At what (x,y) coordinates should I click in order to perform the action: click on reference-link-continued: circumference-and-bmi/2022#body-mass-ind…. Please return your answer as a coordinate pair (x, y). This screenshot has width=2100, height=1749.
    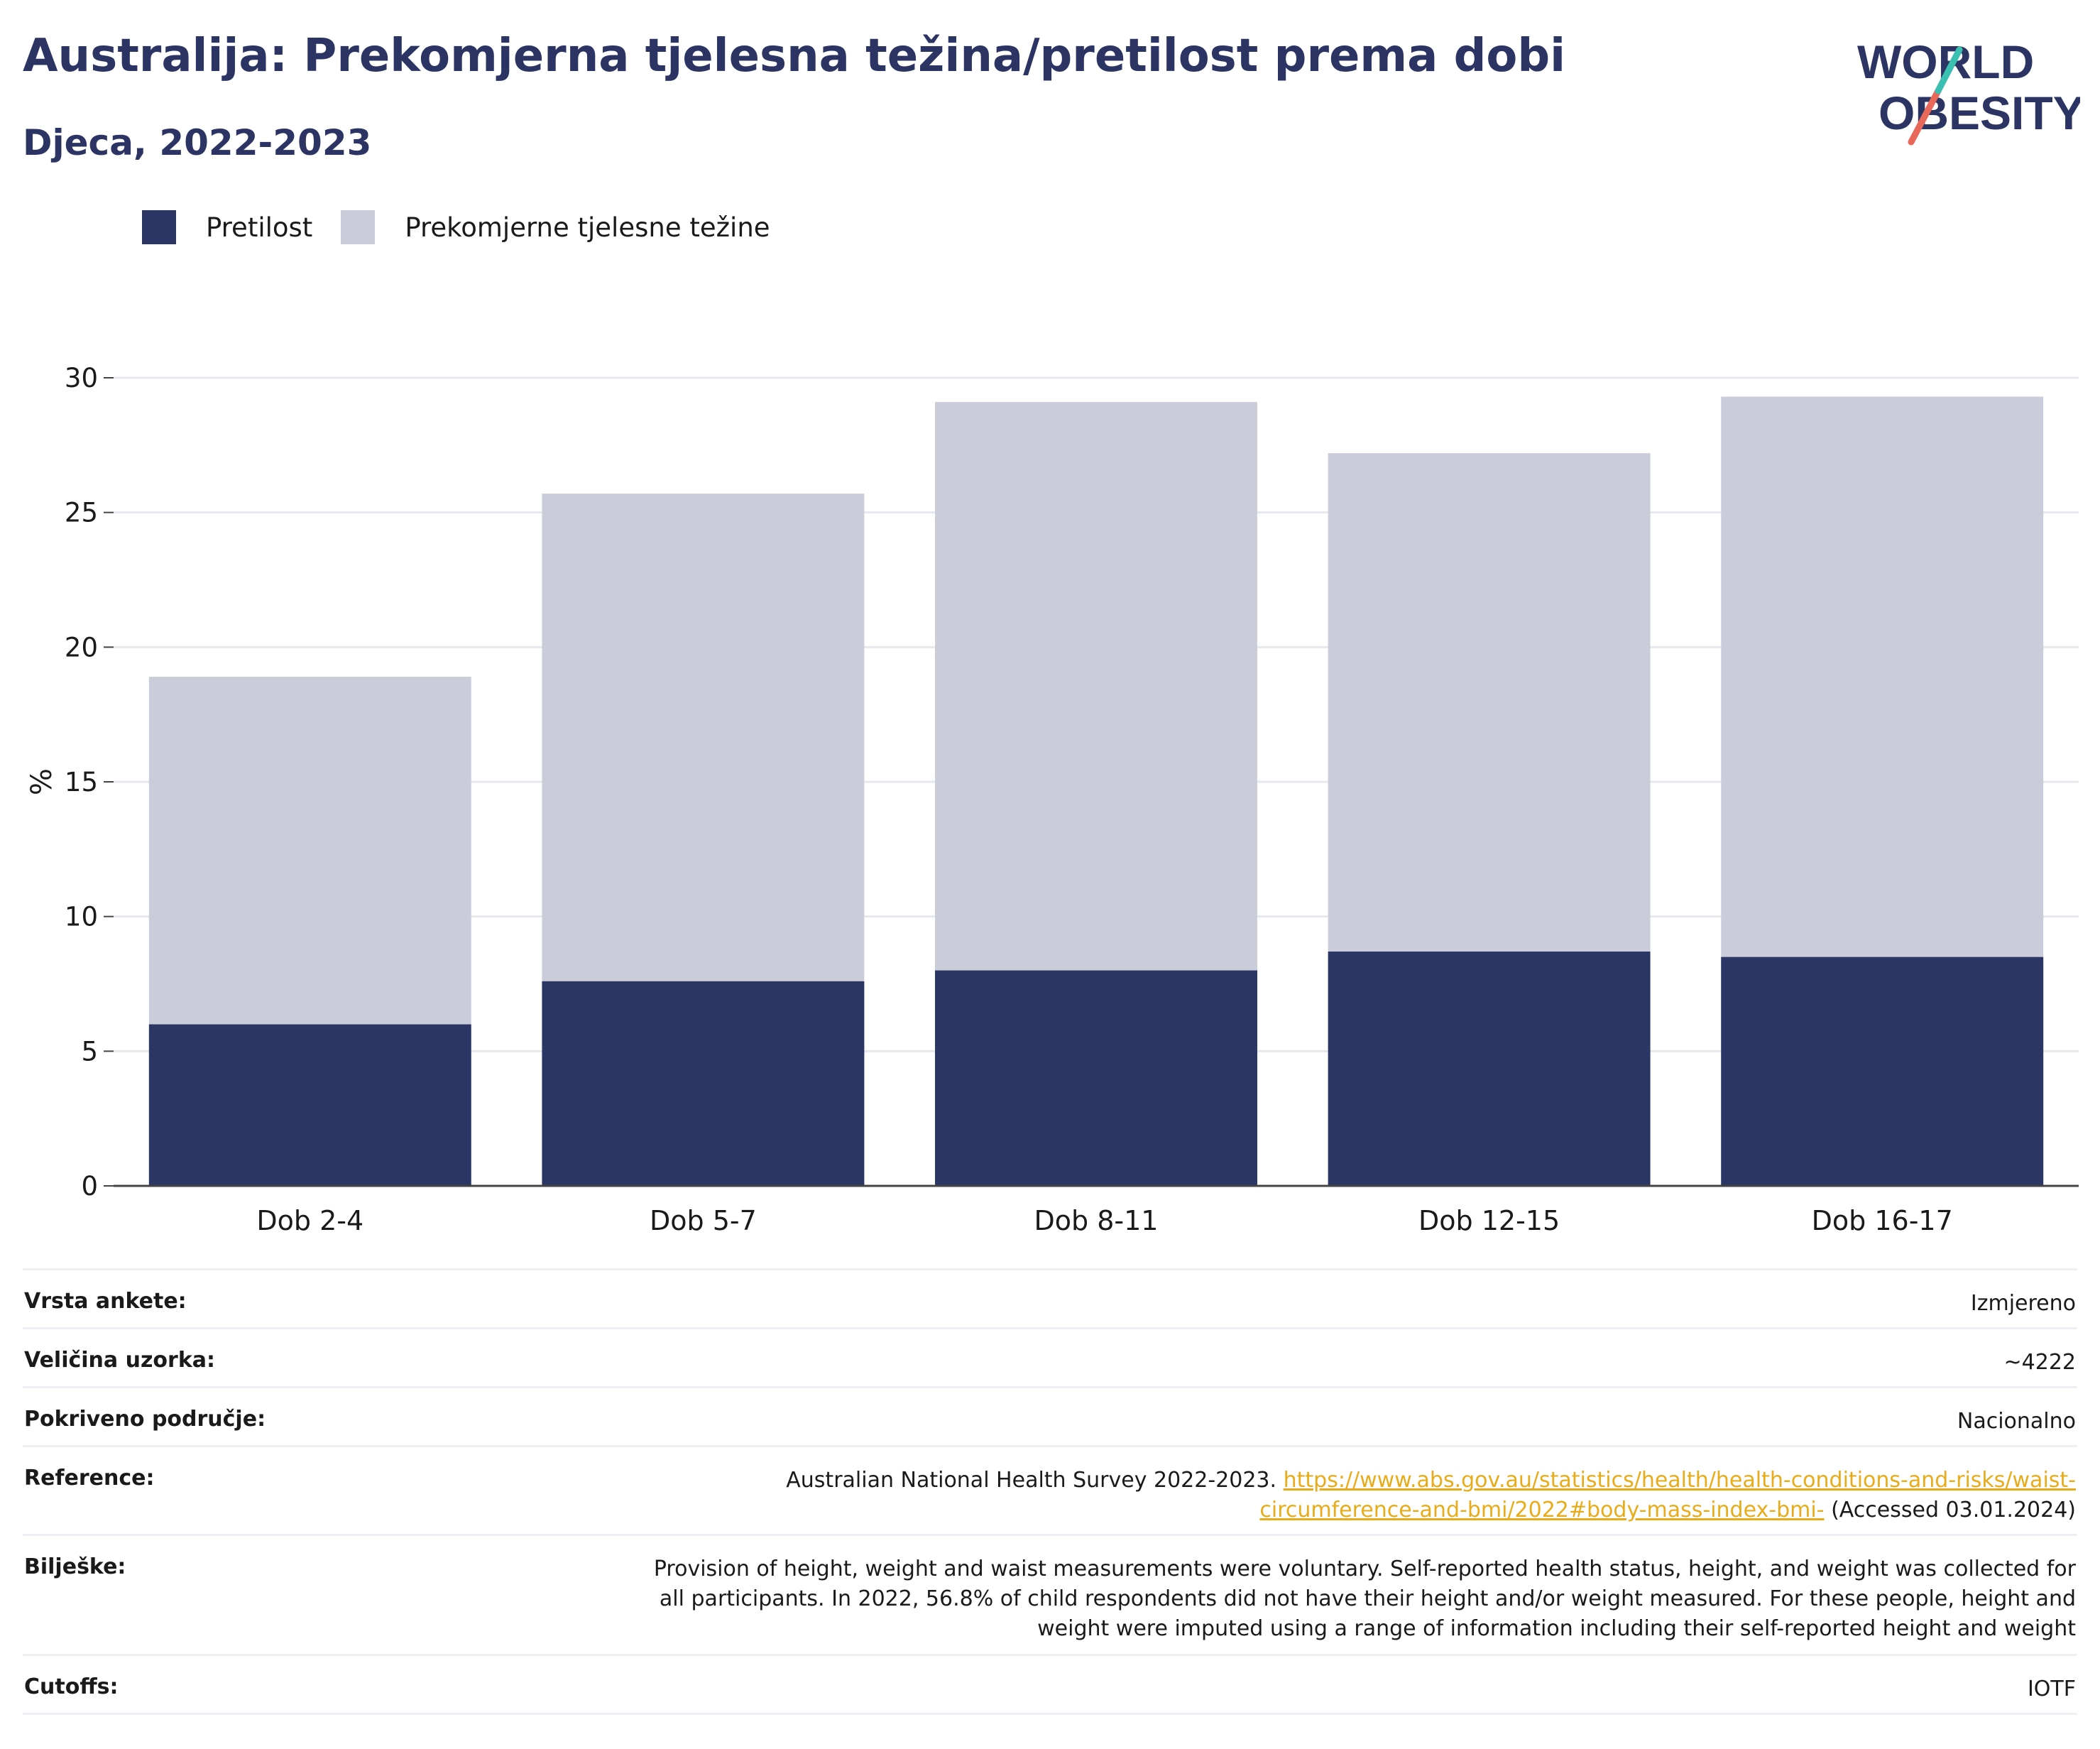
    Looking at the image, I should click on (1542, 1510).